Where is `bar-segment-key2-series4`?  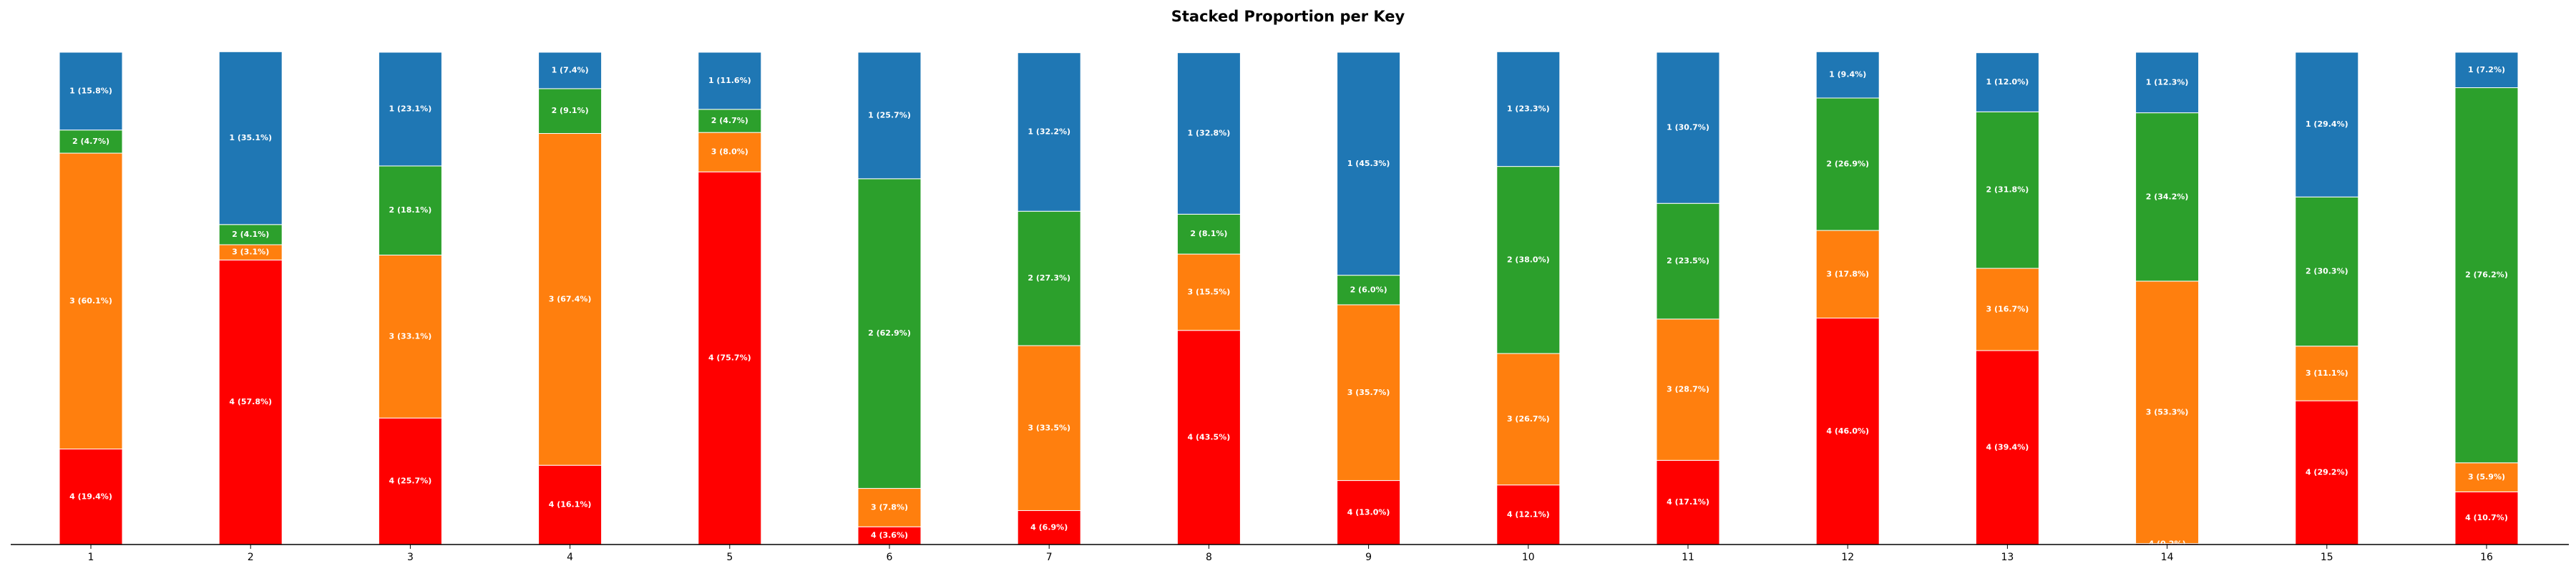 bar-segment-key2-series4 is located at coordinates (250, 402).